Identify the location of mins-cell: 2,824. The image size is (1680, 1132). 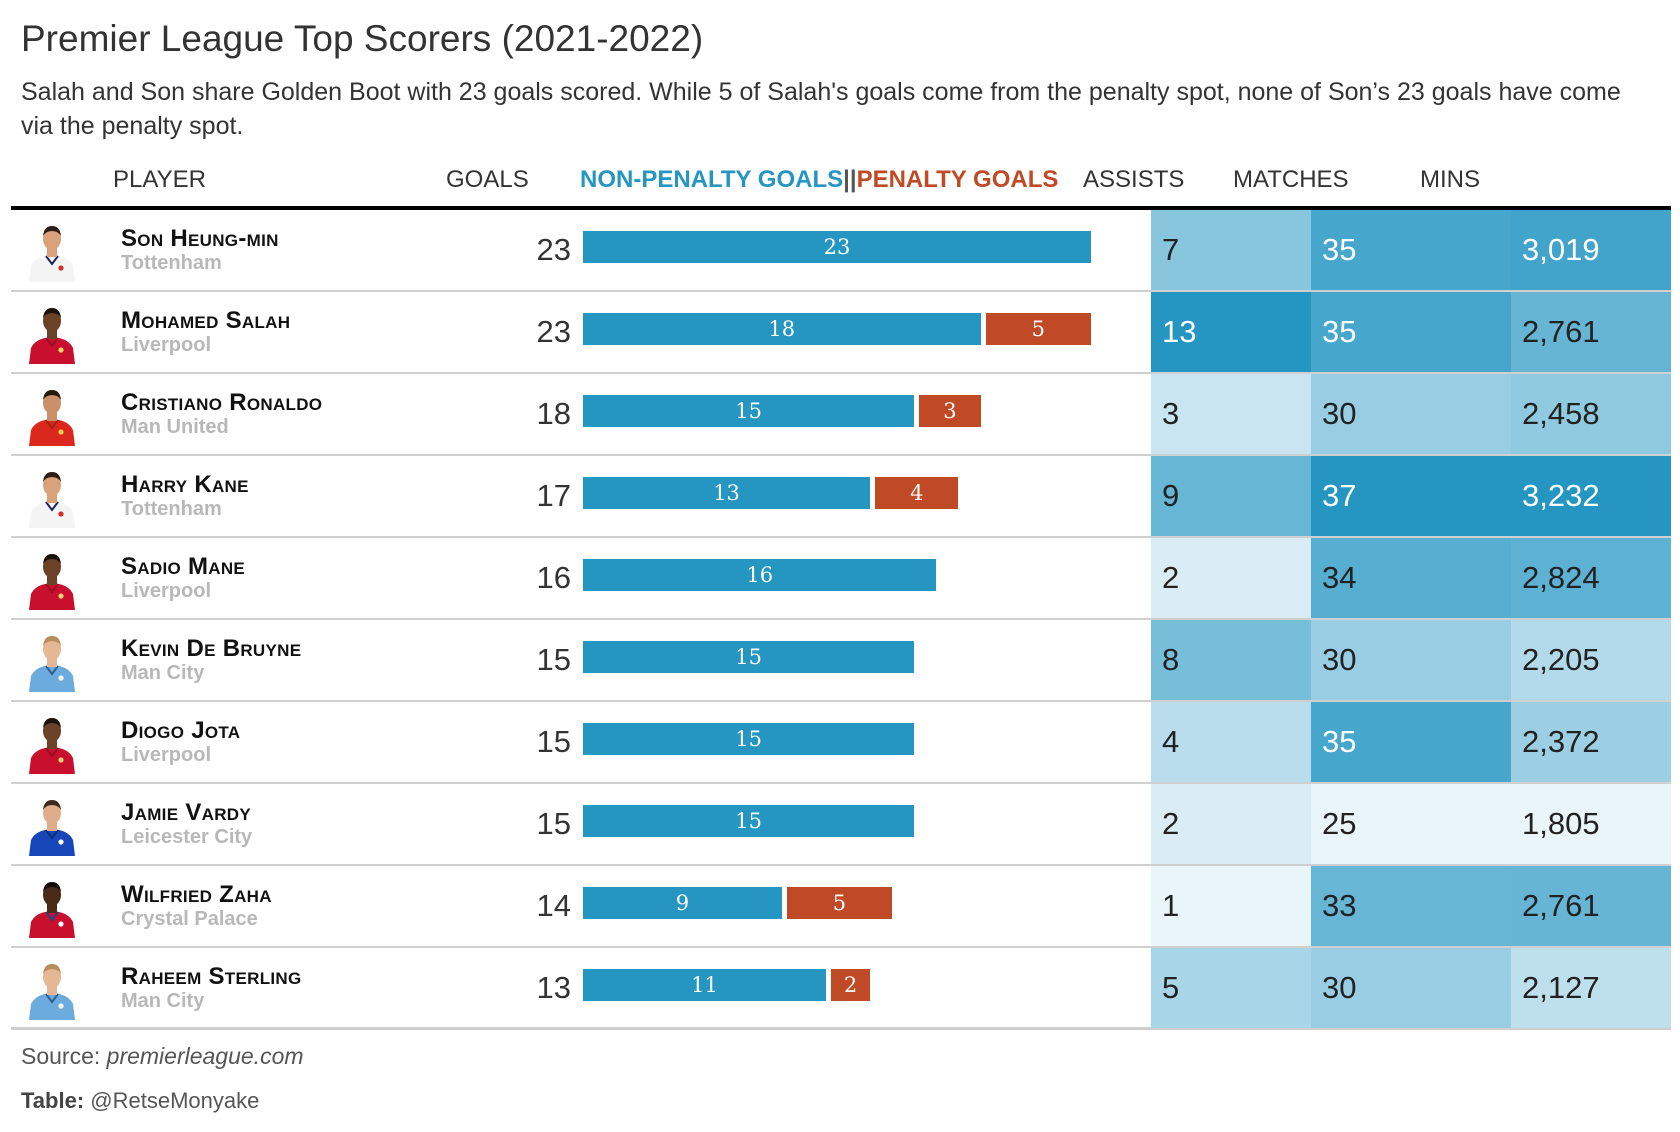
(1591, 578).